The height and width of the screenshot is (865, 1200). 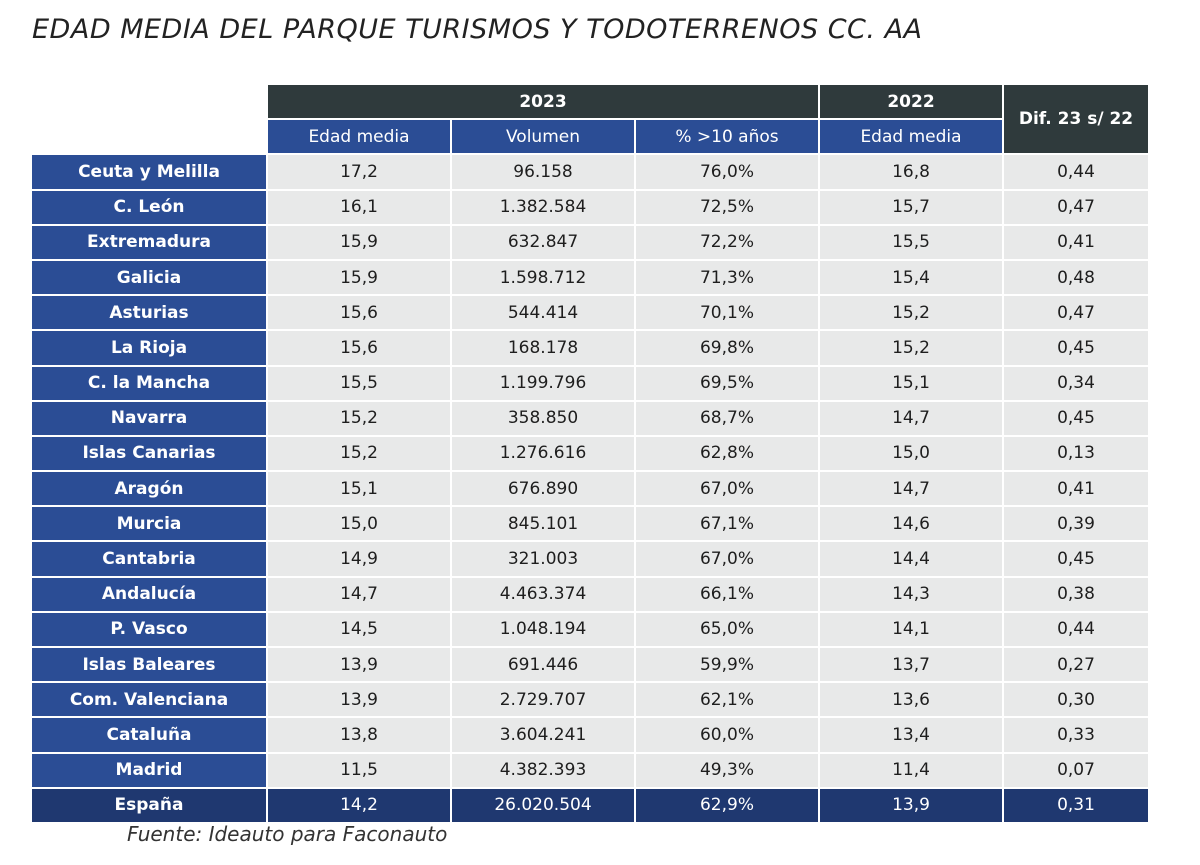 I want to click on header-2023: 2023, so click(x=543, y=102).